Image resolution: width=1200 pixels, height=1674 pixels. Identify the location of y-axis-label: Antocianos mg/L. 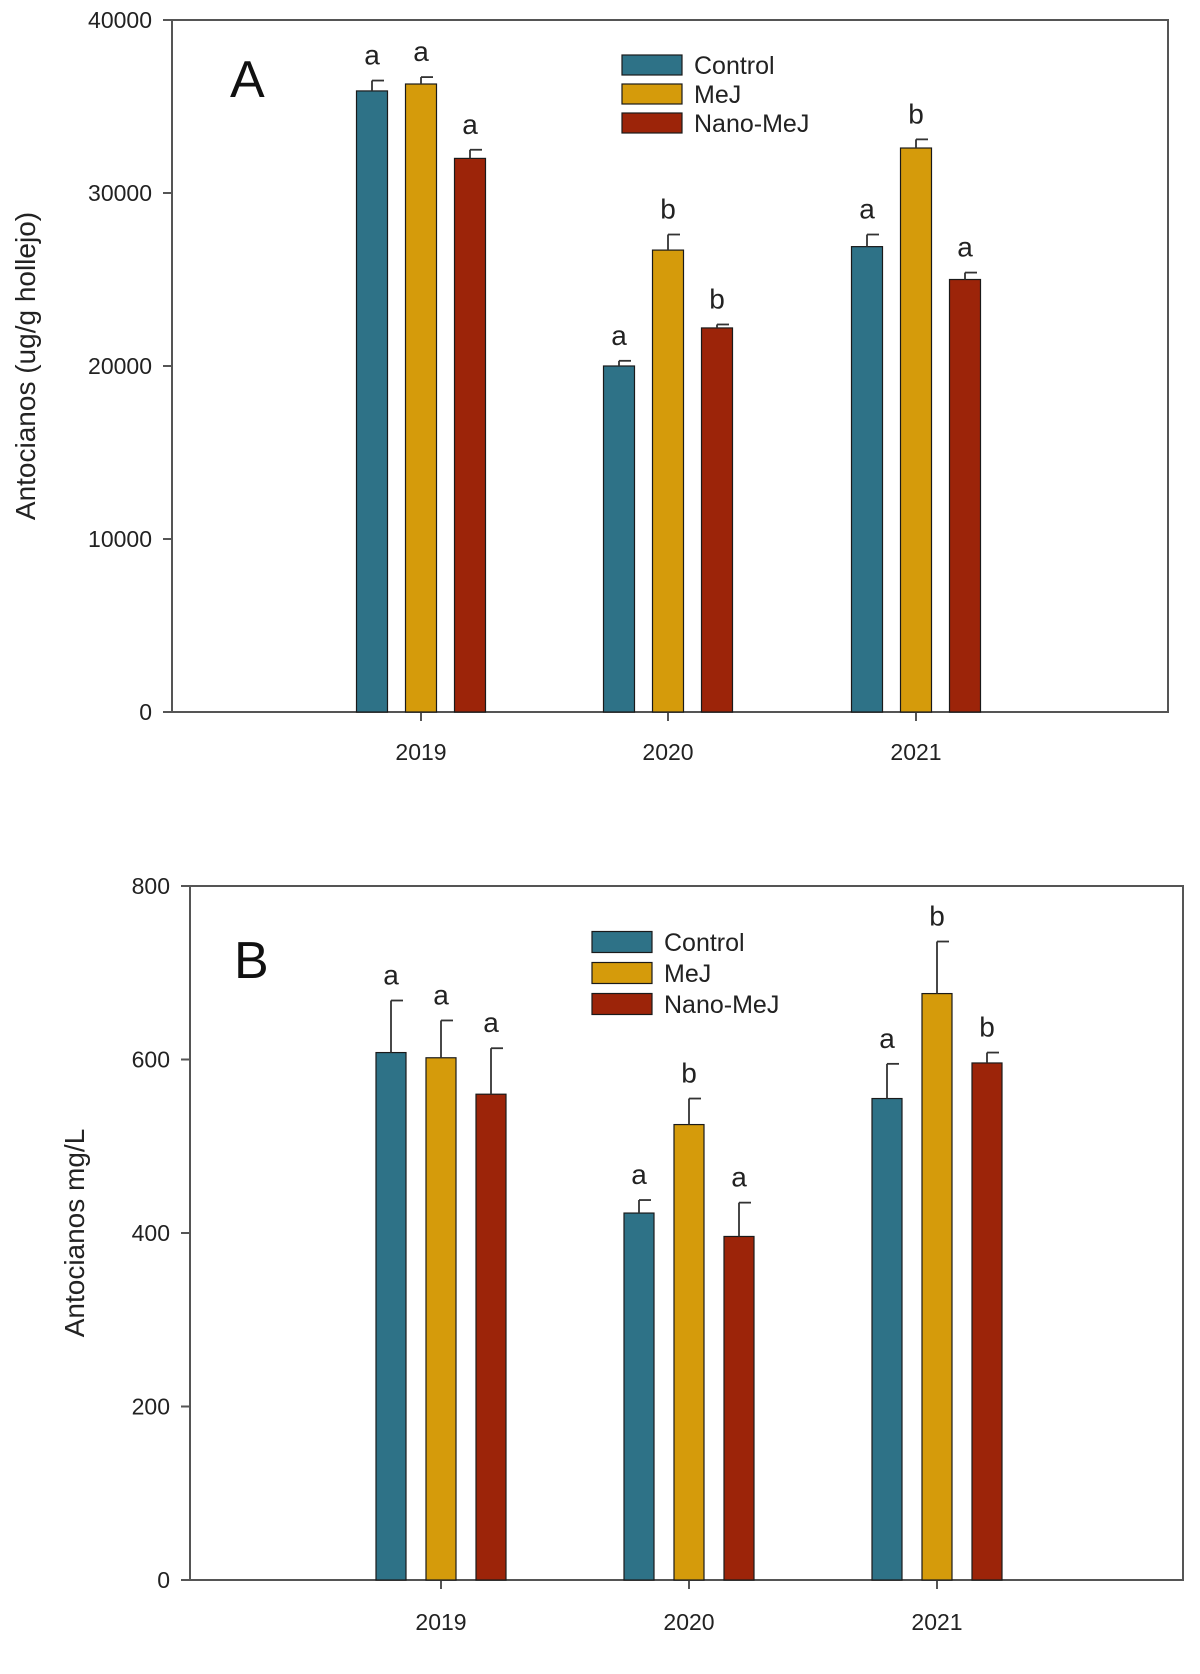
(74, 1233).